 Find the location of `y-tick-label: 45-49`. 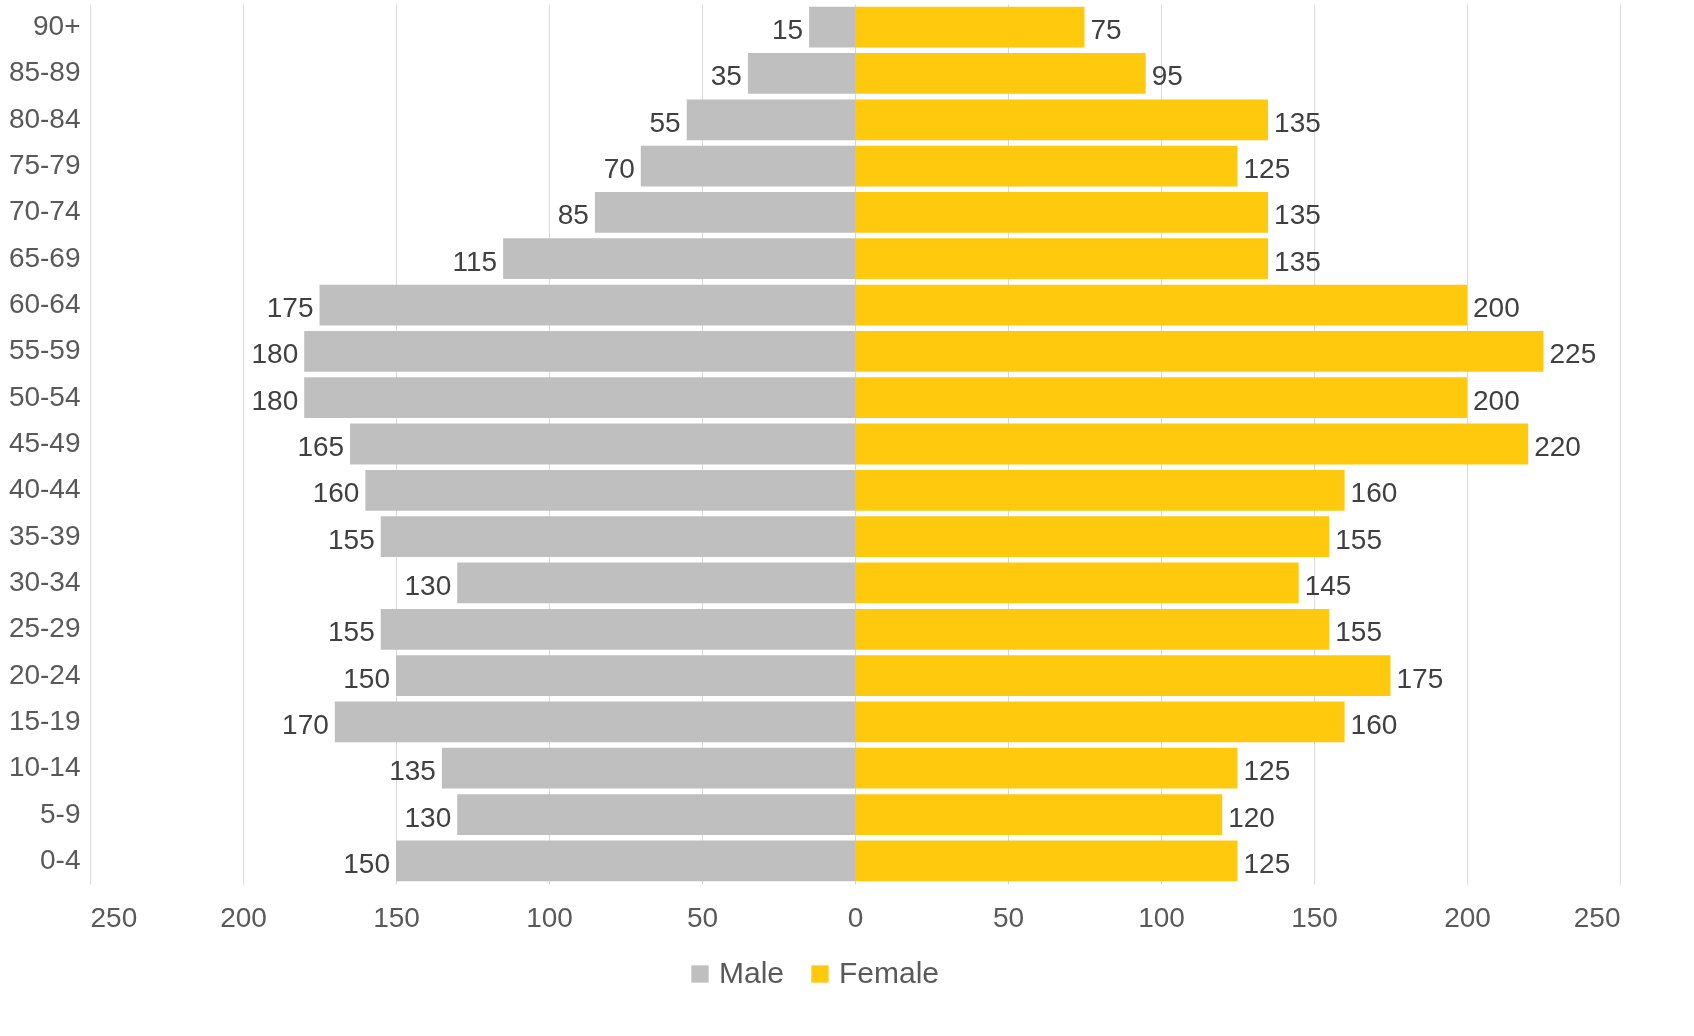

y-tick-label: 45-49 is located at coordinates (44, 442).